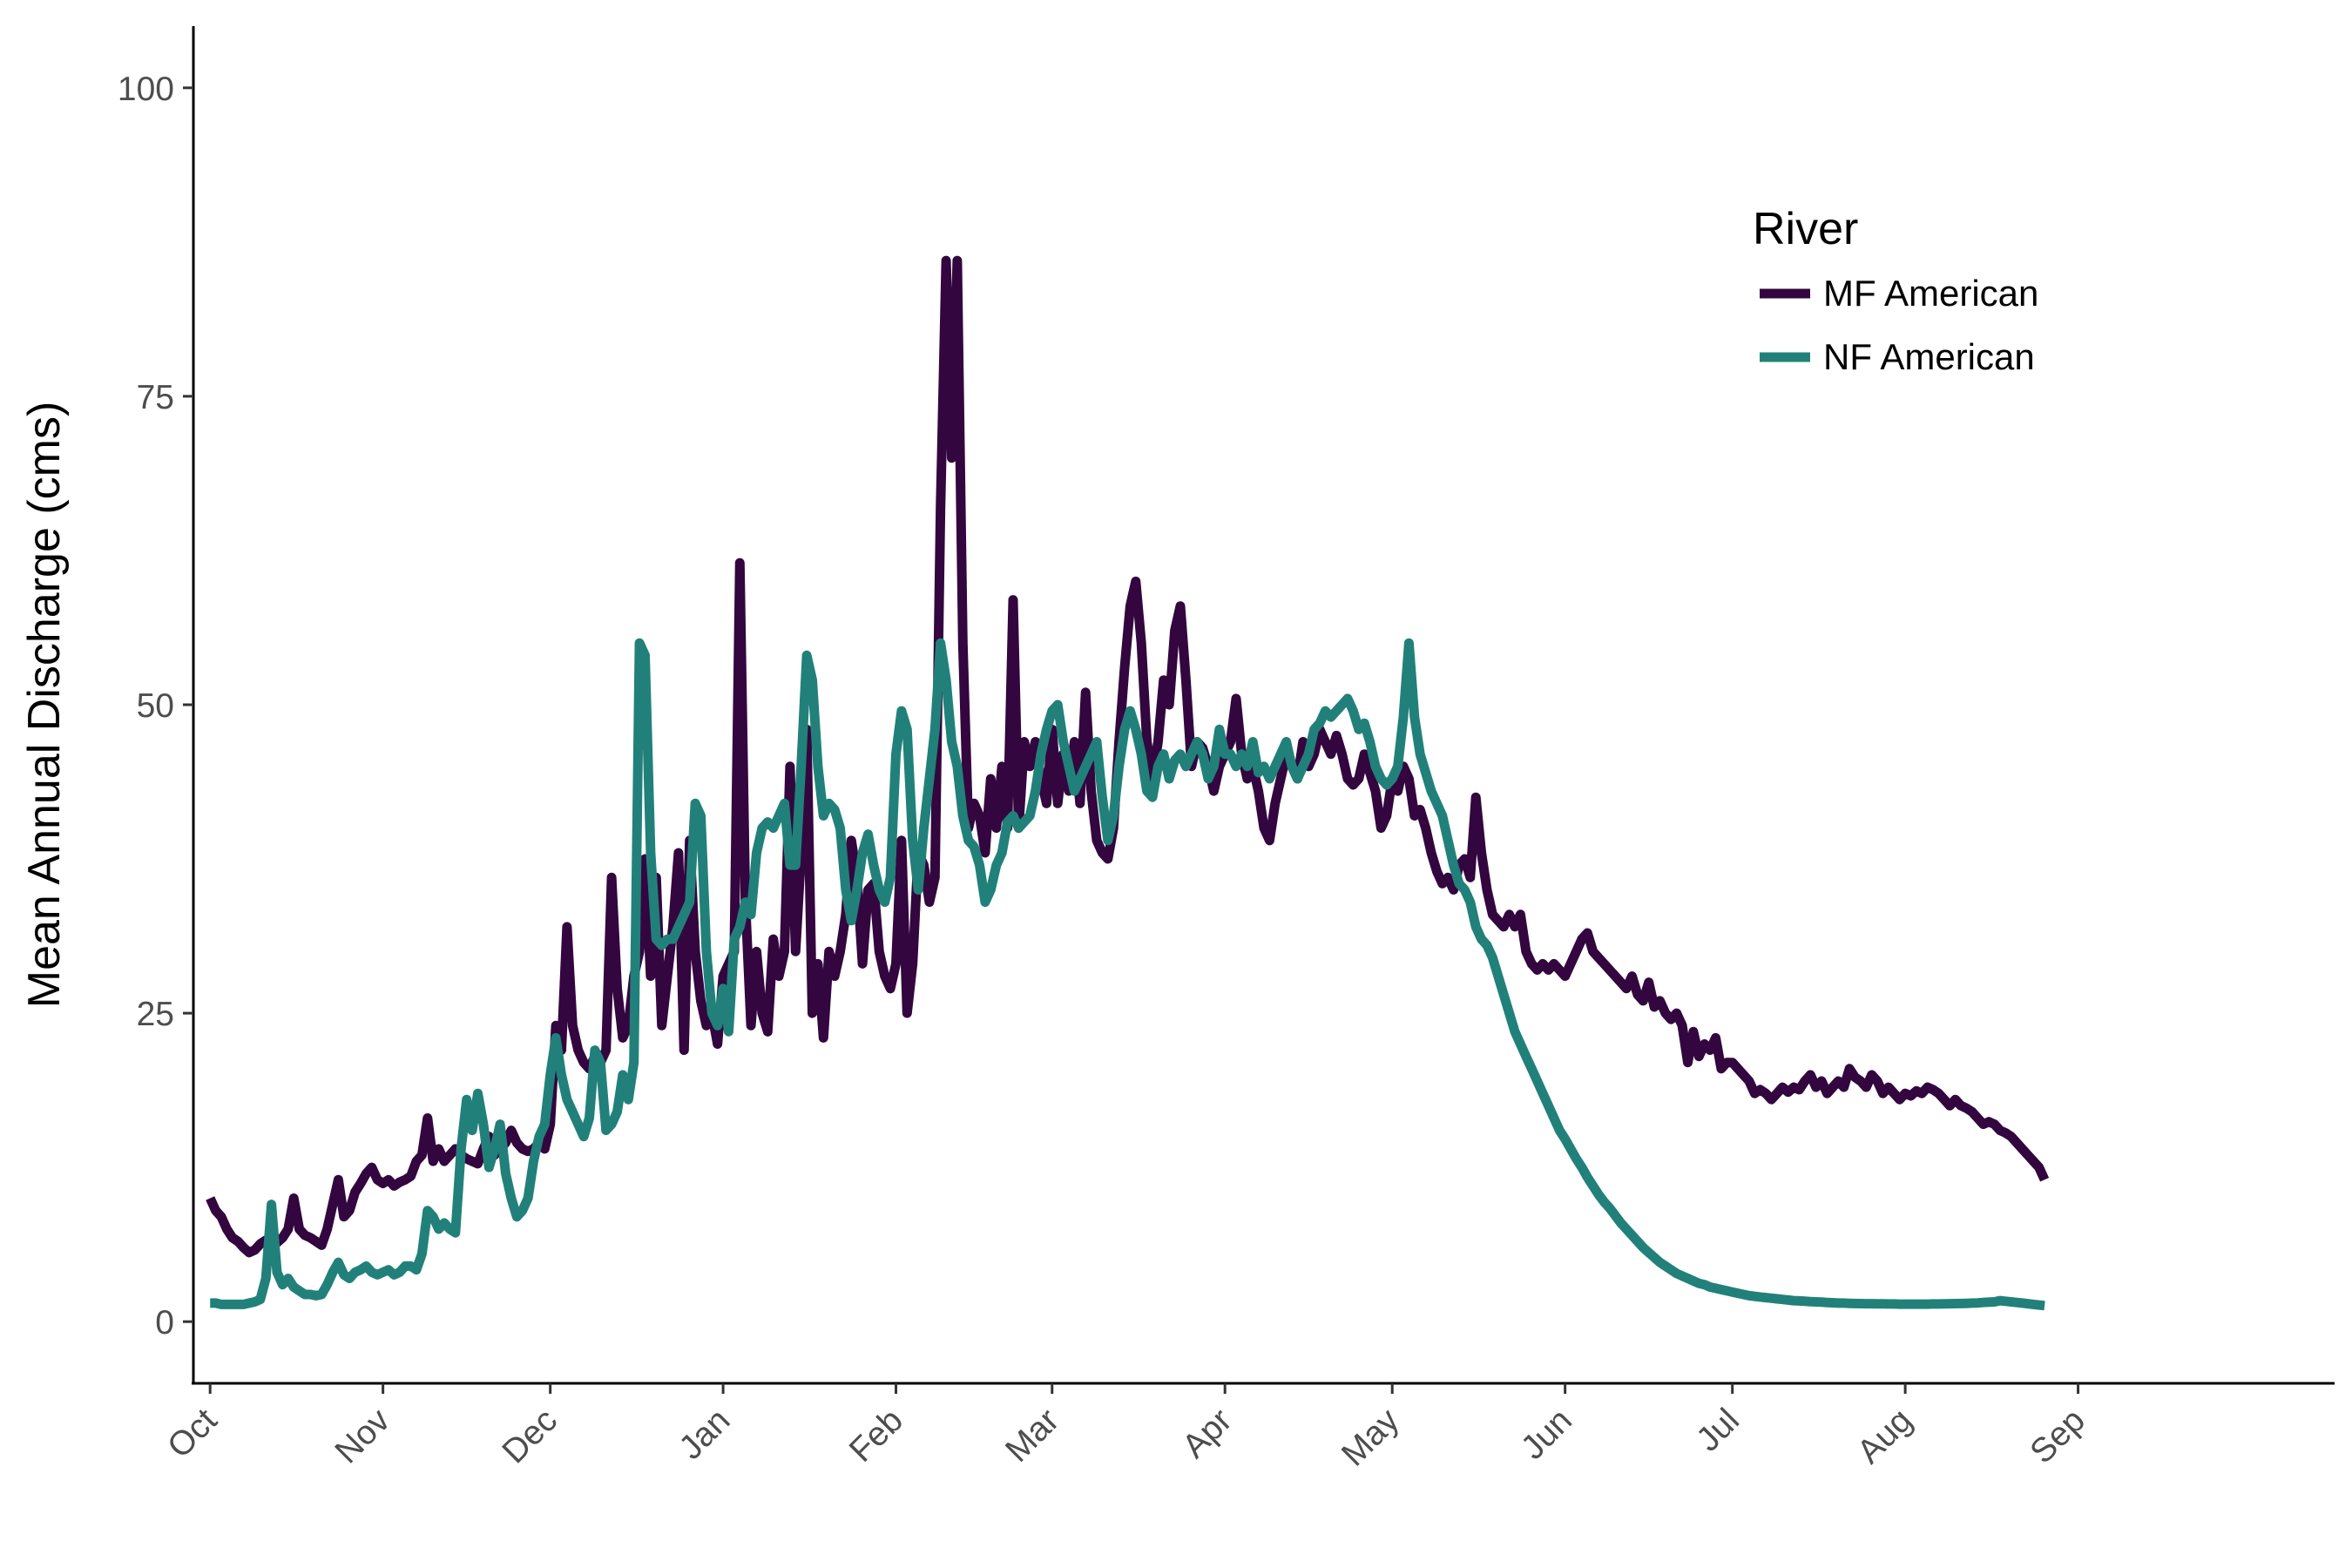 The height and width of the screenshot is (1568, 2352). What do you see at coordinates (44, 705) in the screenshot?
I see `y-axis-title: Mean Annual Discharge (cms)` at bounding box center [44, 705].